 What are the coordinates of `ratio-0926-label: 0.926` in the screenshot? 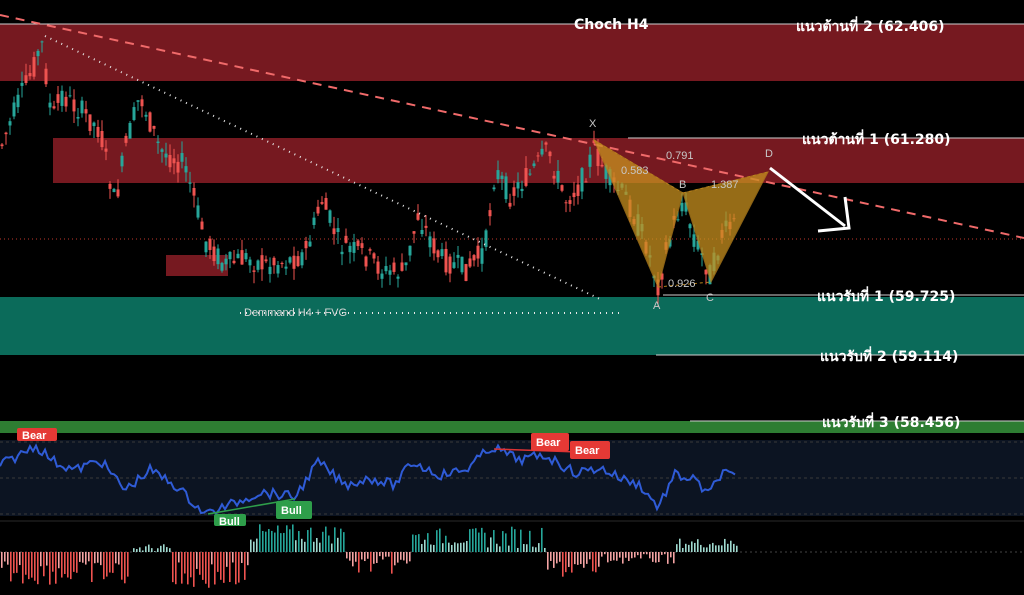 It's located at (682, 284).